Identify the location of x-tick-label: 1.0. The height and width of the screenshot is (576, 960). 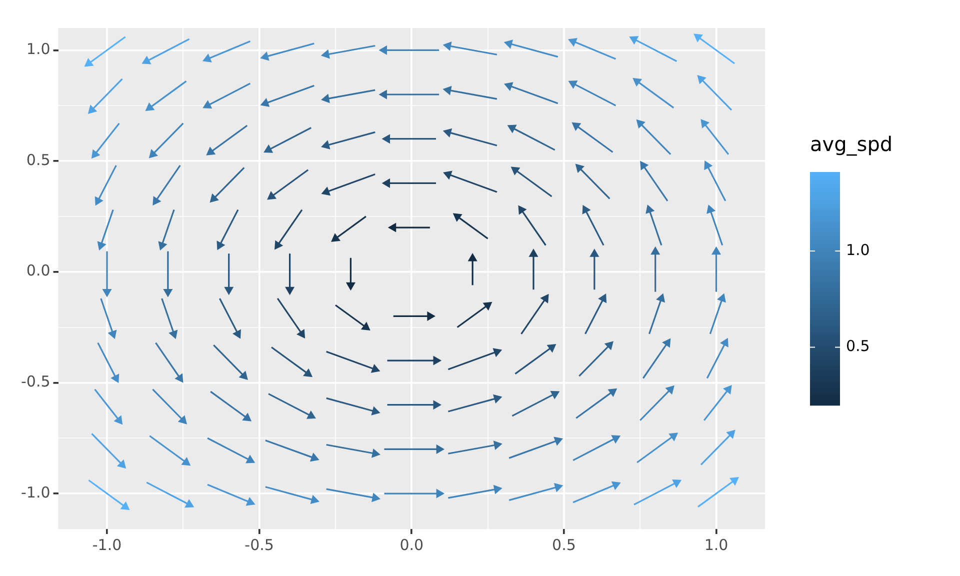
(716, 545).